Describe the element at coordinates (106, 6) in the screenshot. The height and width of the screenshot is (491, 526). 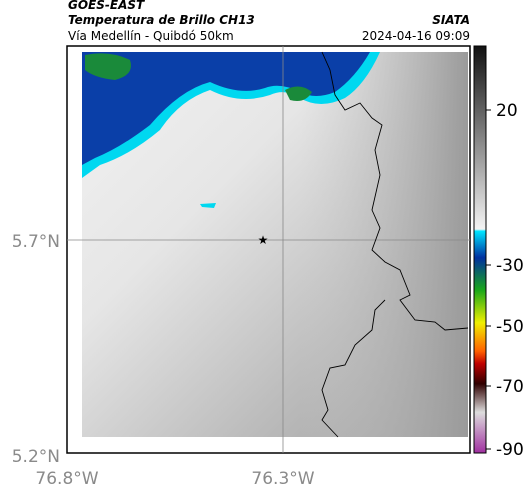
I see `source: GOES-EAST` at that location.